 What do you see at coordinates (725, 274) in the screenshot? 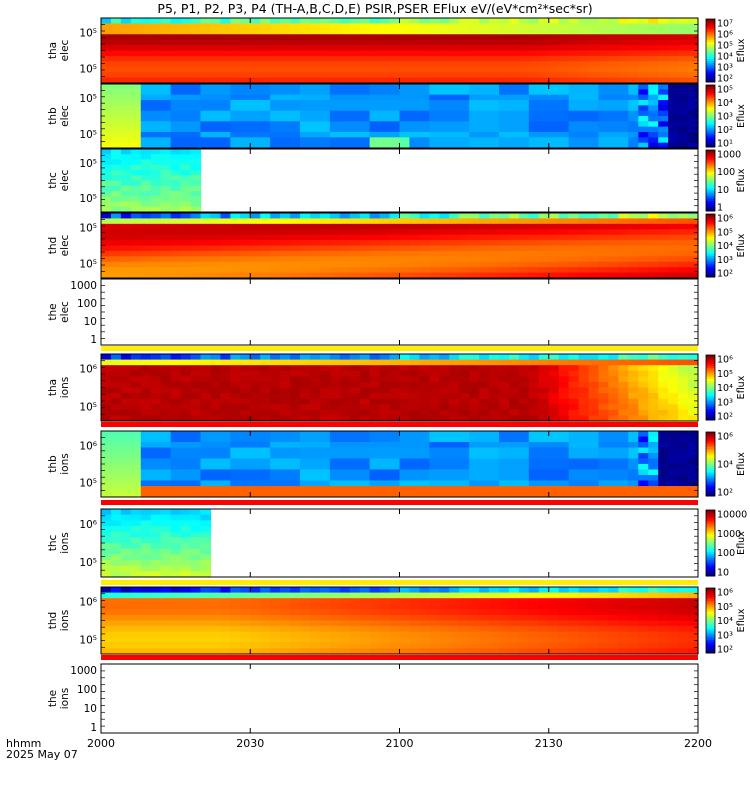
I see `colorbar-tick-label: 10²` at bounding box center [725, 274].